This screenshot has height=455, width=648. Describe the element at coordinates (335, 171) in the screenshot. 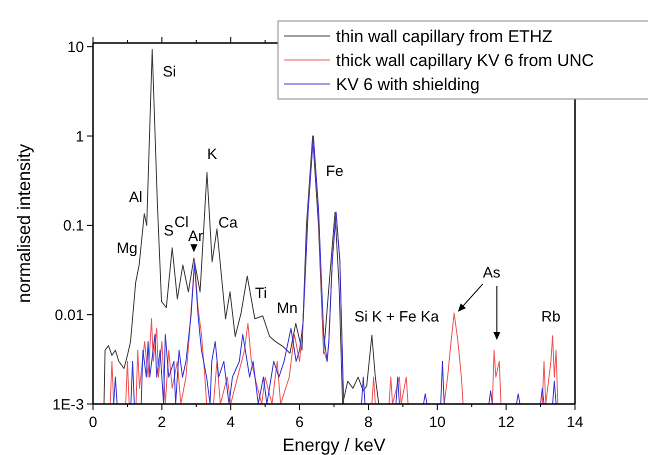

I see `annotation: Fe` at that location.